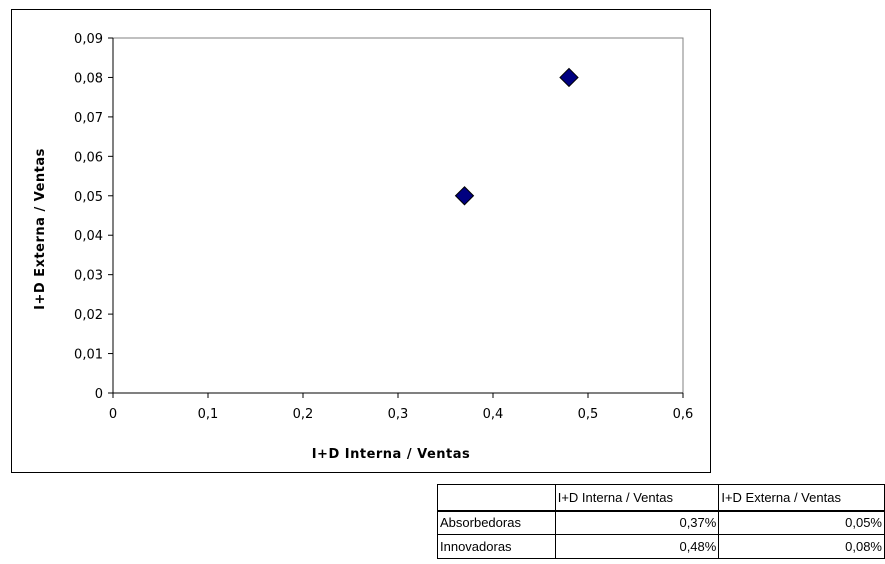 Image resolution: width=885 pixels, height=564 pixels. I want to click on x-tick-label: 0,2, so click(303, 414).